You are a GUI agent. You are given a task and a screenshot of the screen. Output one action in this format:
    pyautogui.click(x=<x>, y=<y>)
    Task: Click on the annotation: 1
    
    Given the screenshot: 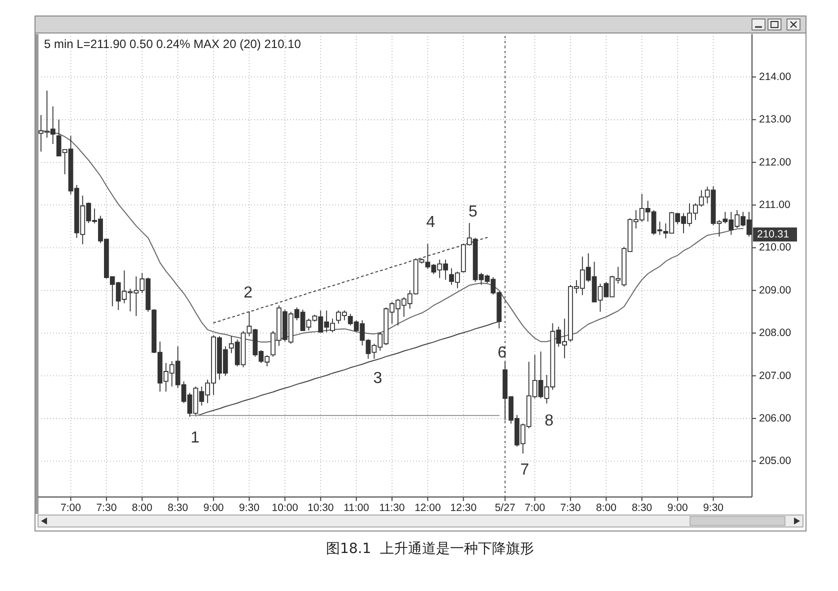 What is the action you would take?
    pyautogui.click(x=195, y=437)
    